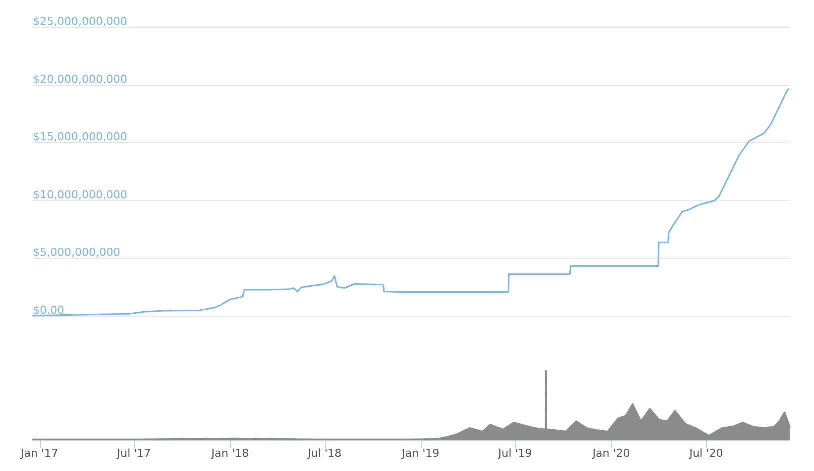  Describe the element at coordinates (230, 453) in the screenshot. I see `x-tick-label: Jan '18` at that location.